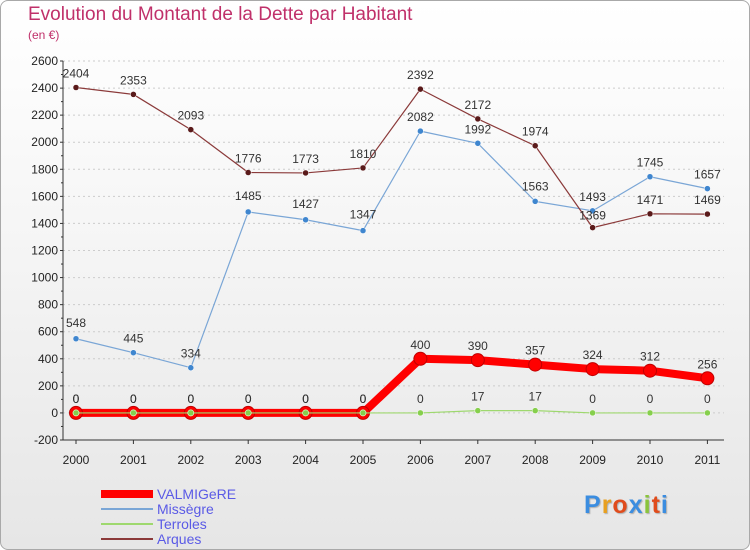 This screenshot has height=550, width=750. What do you see at coordinates (592, 216) in the screenshot?
I see `data-label: 1369` at bounding box center [592, 216].